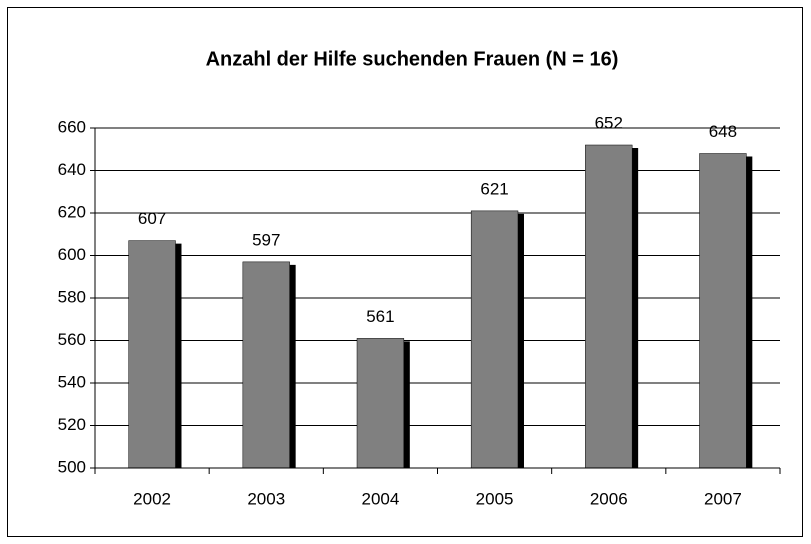  What do you see at coordinates (72, 381) in the screenshot?
I see `y-tick-label: 540` at bounding box center [72, 381].